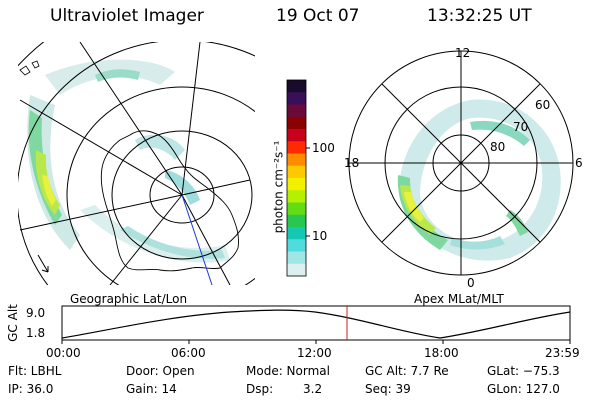  Describe the element at coordinates (543, 105) in the screenshot. I see `mlat-label-60: 60` at that location.